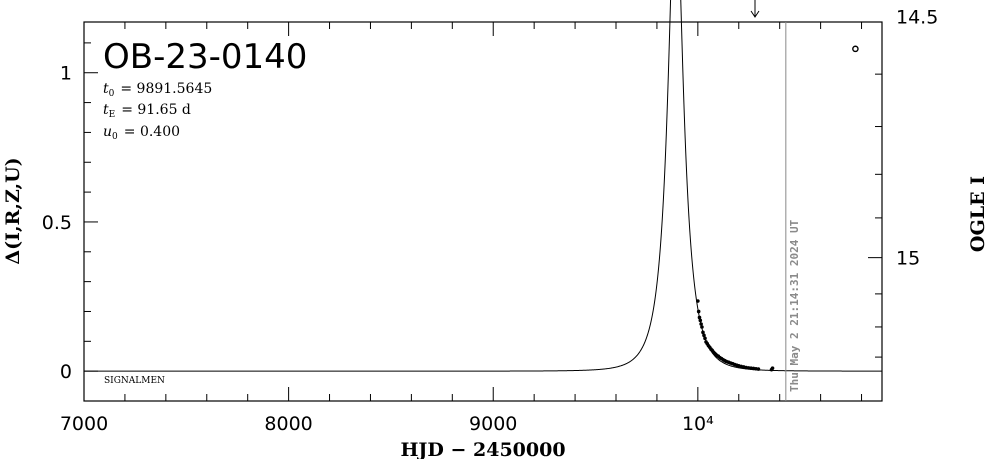 The width and height of the screenshot is (986, 459). I want to click on param-t0: t0 = 9891.5645, so click(157, 90).